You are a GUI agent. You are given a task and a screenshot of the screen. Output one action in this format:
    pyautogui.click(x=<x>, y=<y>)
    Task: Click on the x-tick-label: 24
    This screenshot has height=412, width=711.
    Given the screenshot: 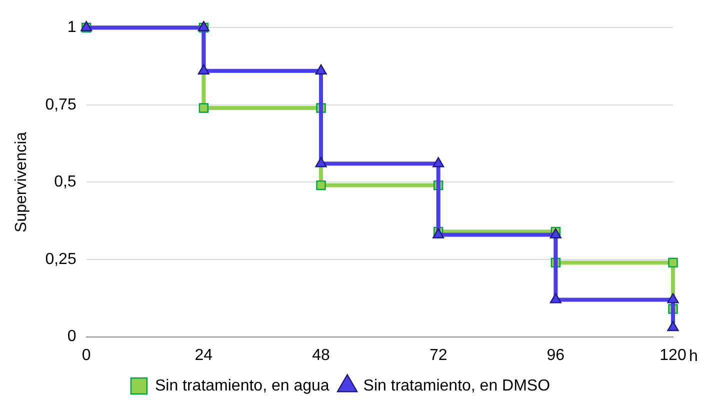 What is the action you would take?
    pyautogui.click(x=203, y=355)
    